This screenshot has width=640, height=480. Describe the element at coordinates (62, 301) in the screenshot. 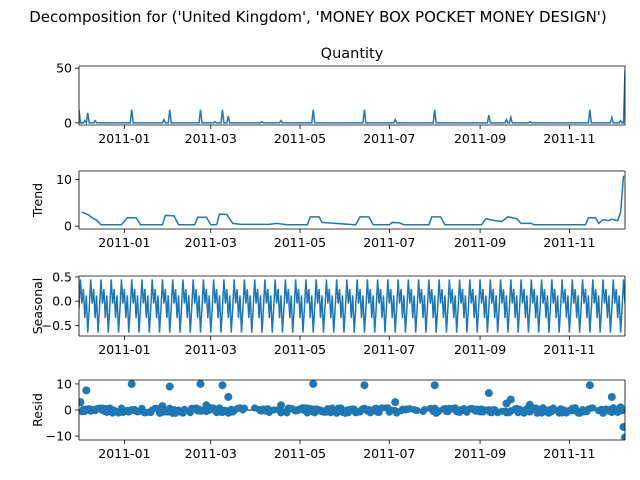

I see `y-tick-label: 0.0` at that location.